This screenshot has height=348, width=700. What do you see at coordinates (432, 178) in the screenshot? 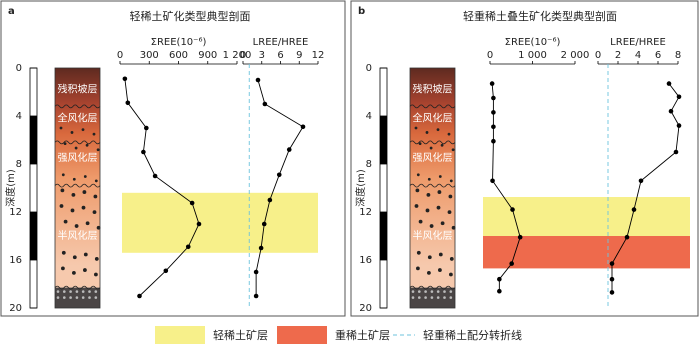
I see `soil-column` at bounding box center [432, 178].